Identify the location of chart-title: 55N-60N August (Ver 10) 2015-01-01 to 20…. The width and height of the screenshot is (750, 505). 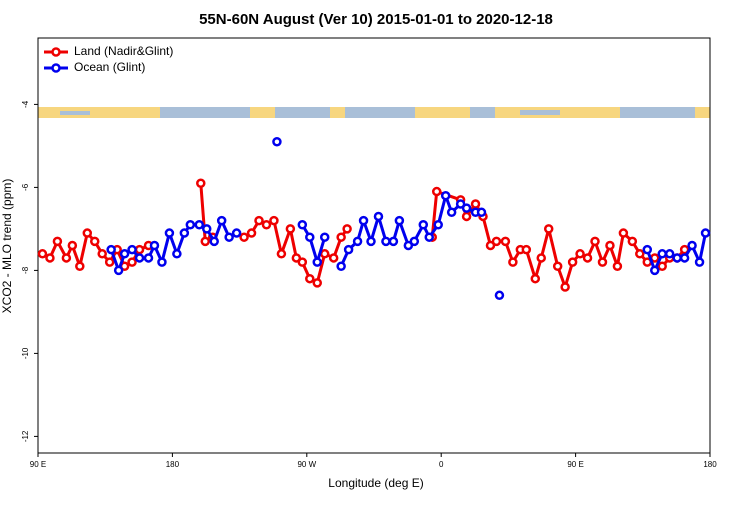
(376, 19).